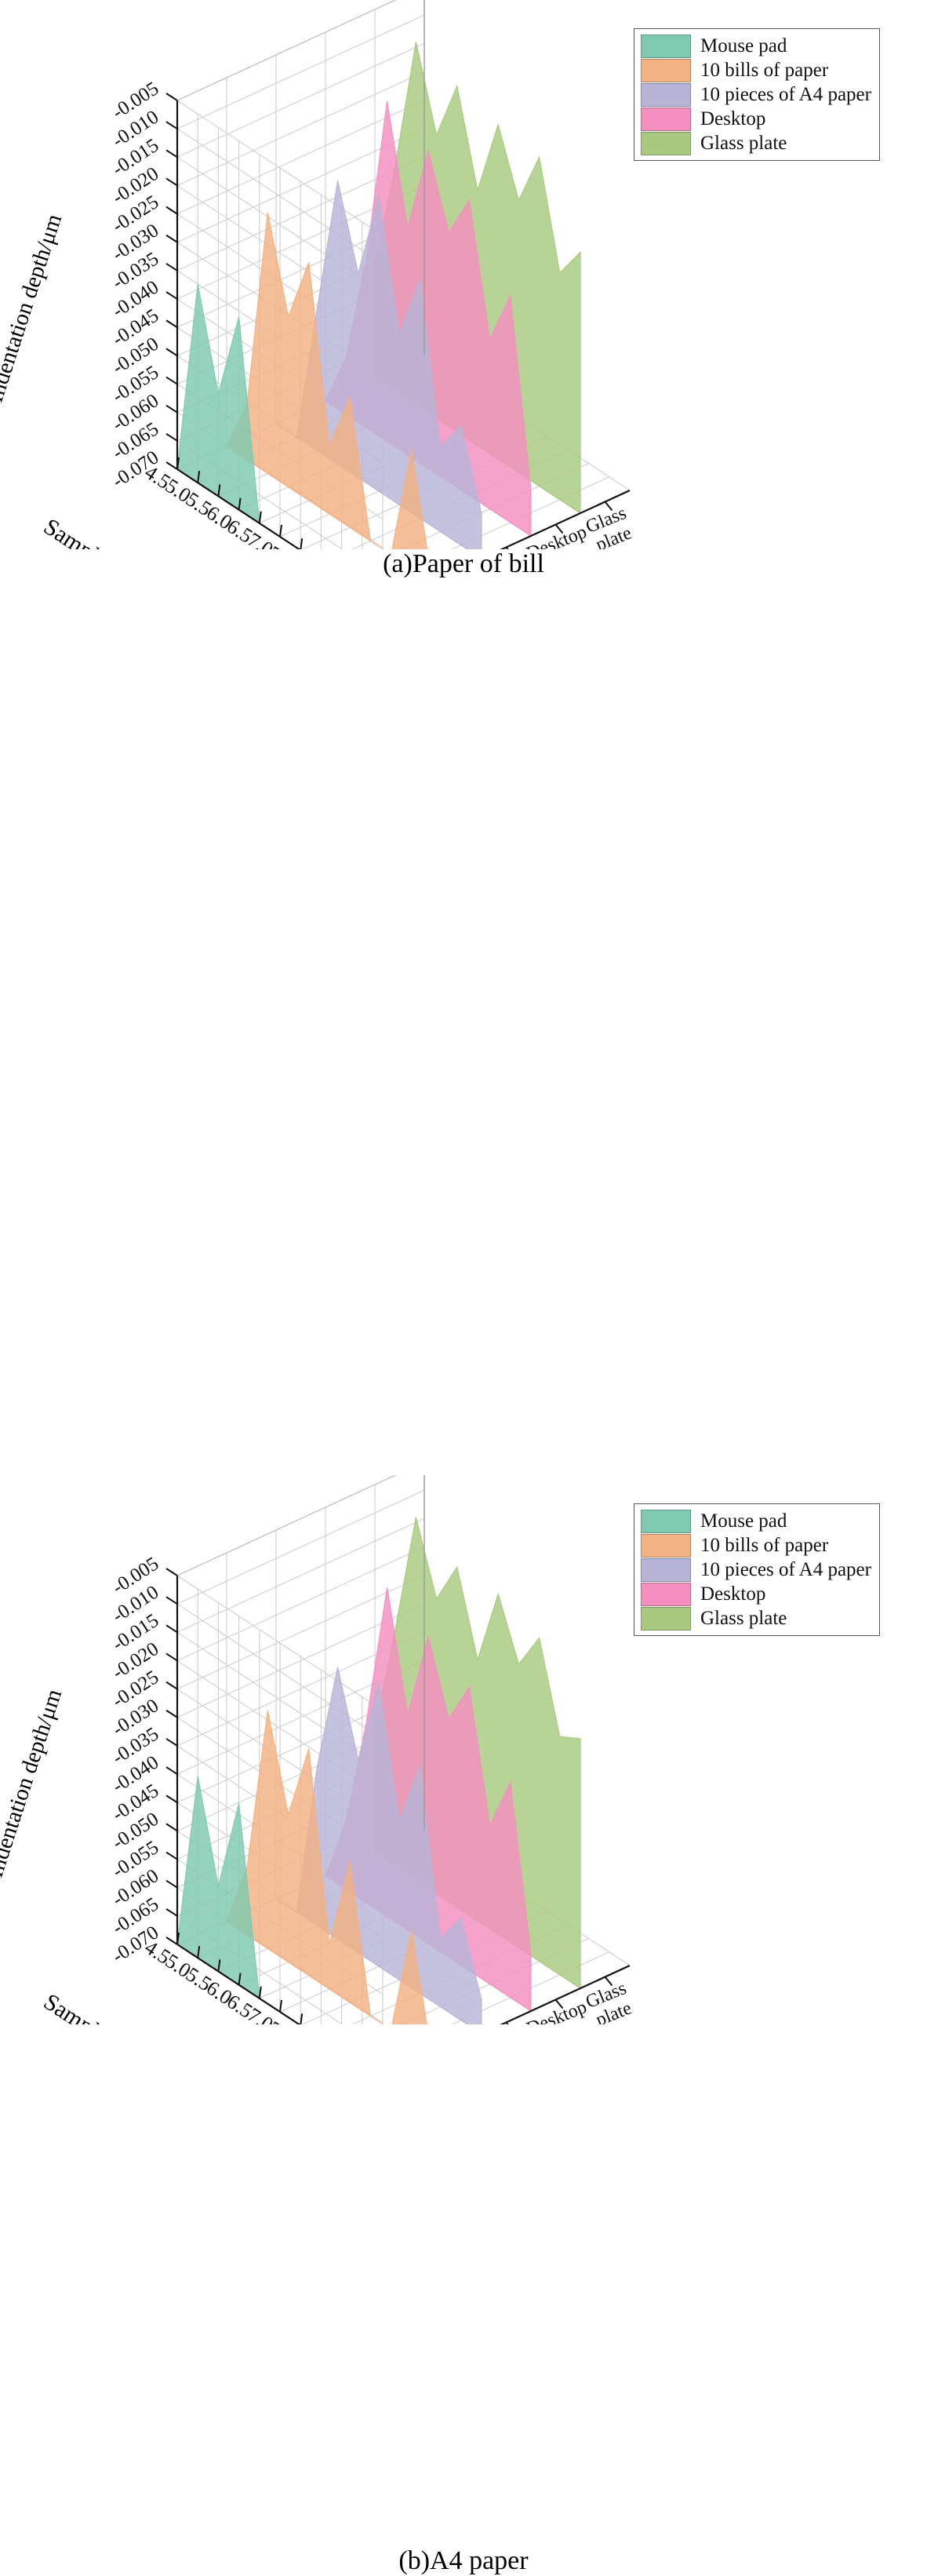  What do you see at coordinates (463, 563) in the screenshot?
I see `panel-caption-a: (a)Paper of bill` at bounding box center [463, 563].